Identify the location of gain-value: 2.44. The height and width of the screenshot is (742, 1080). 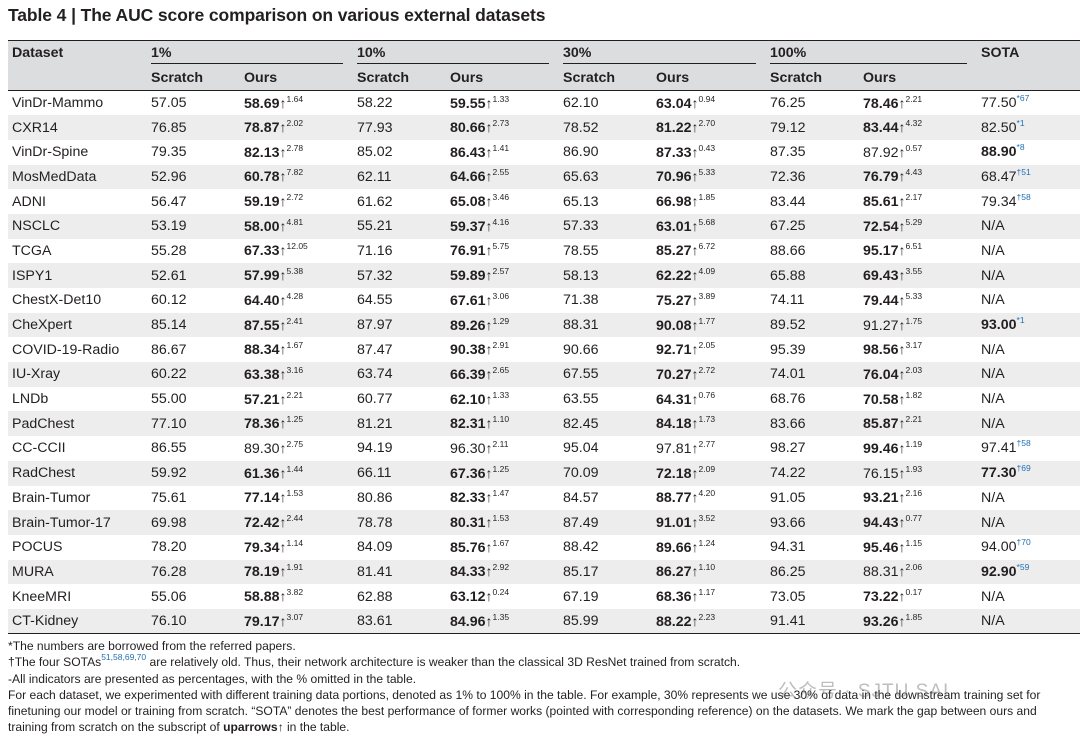
(295, 518).